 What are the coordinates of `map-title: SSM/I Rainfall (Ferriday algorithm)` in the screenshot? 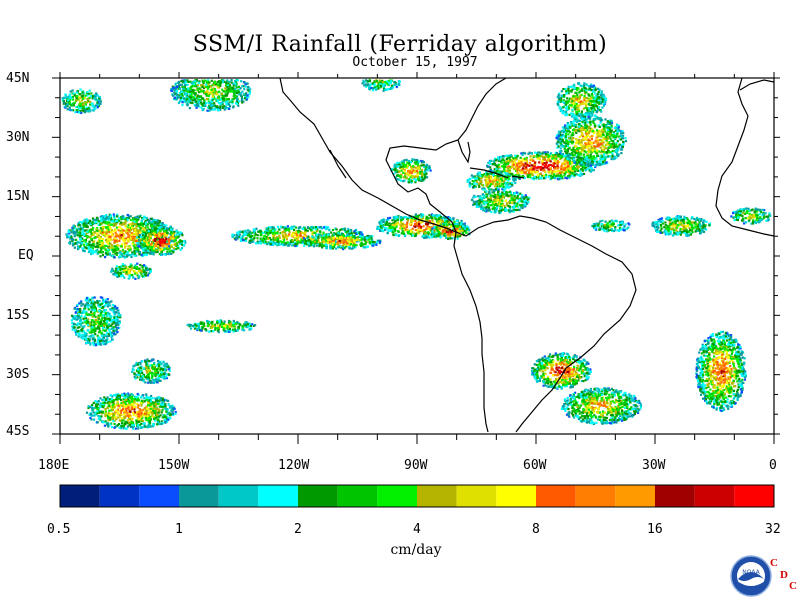 It's located at (400, 44).